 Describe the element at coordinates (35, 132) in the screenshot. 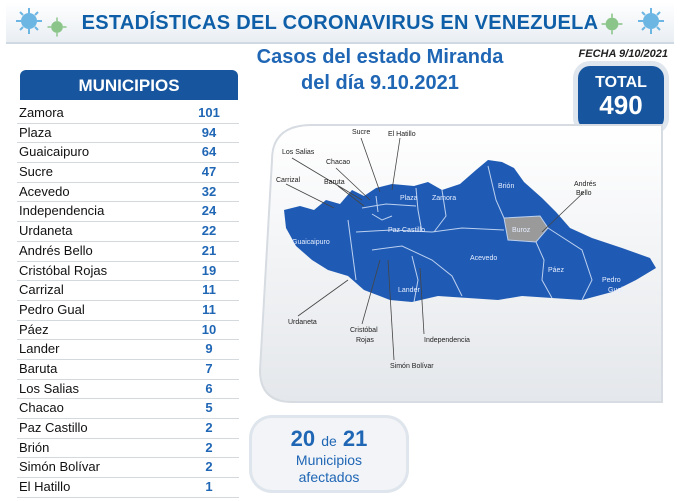

I see `municipio-name: Plaza` at that location.